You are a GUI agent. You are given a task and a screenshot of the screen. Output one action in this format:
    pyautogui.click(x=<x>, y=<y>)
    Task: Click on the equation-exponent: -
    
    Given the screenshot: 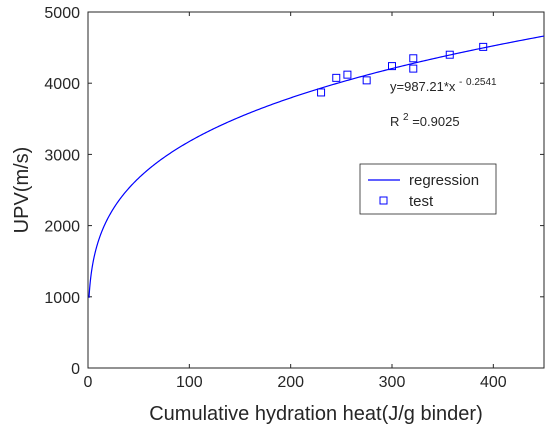 What is the action you would take?
    pyautogui.click(x=460, y=82)
    